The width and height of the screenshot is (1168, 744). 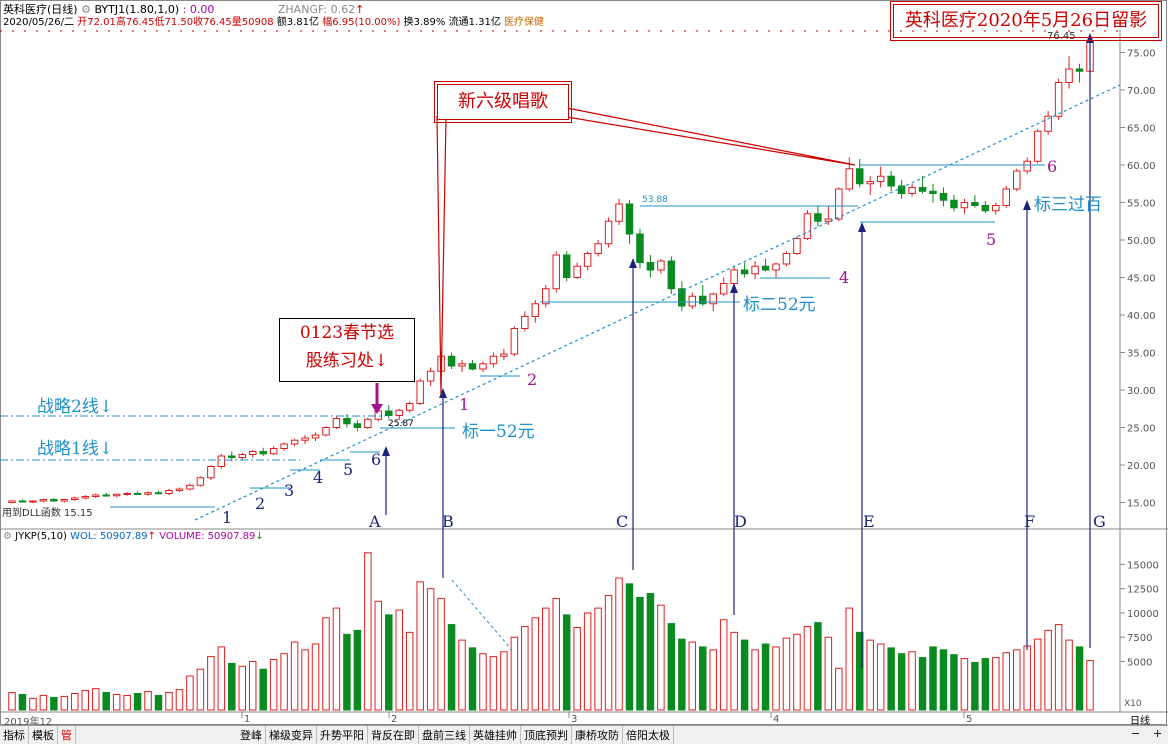 I want to click on y-tick-label: 70.00, so click(x=1141, y=91).